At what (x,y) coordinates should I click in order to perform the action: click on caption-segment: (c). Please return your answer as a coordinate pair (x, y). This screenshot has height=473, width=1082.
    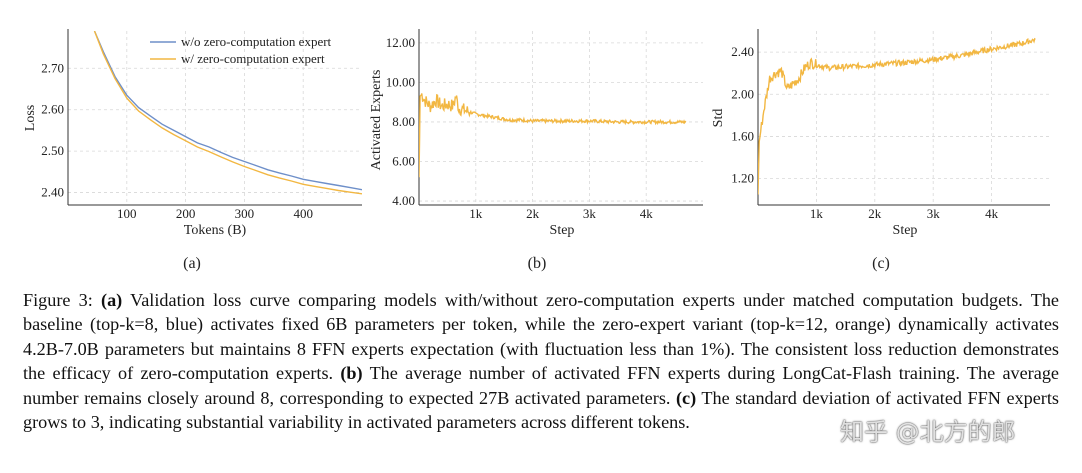
    Looking at the image, I should click on (686, 397).